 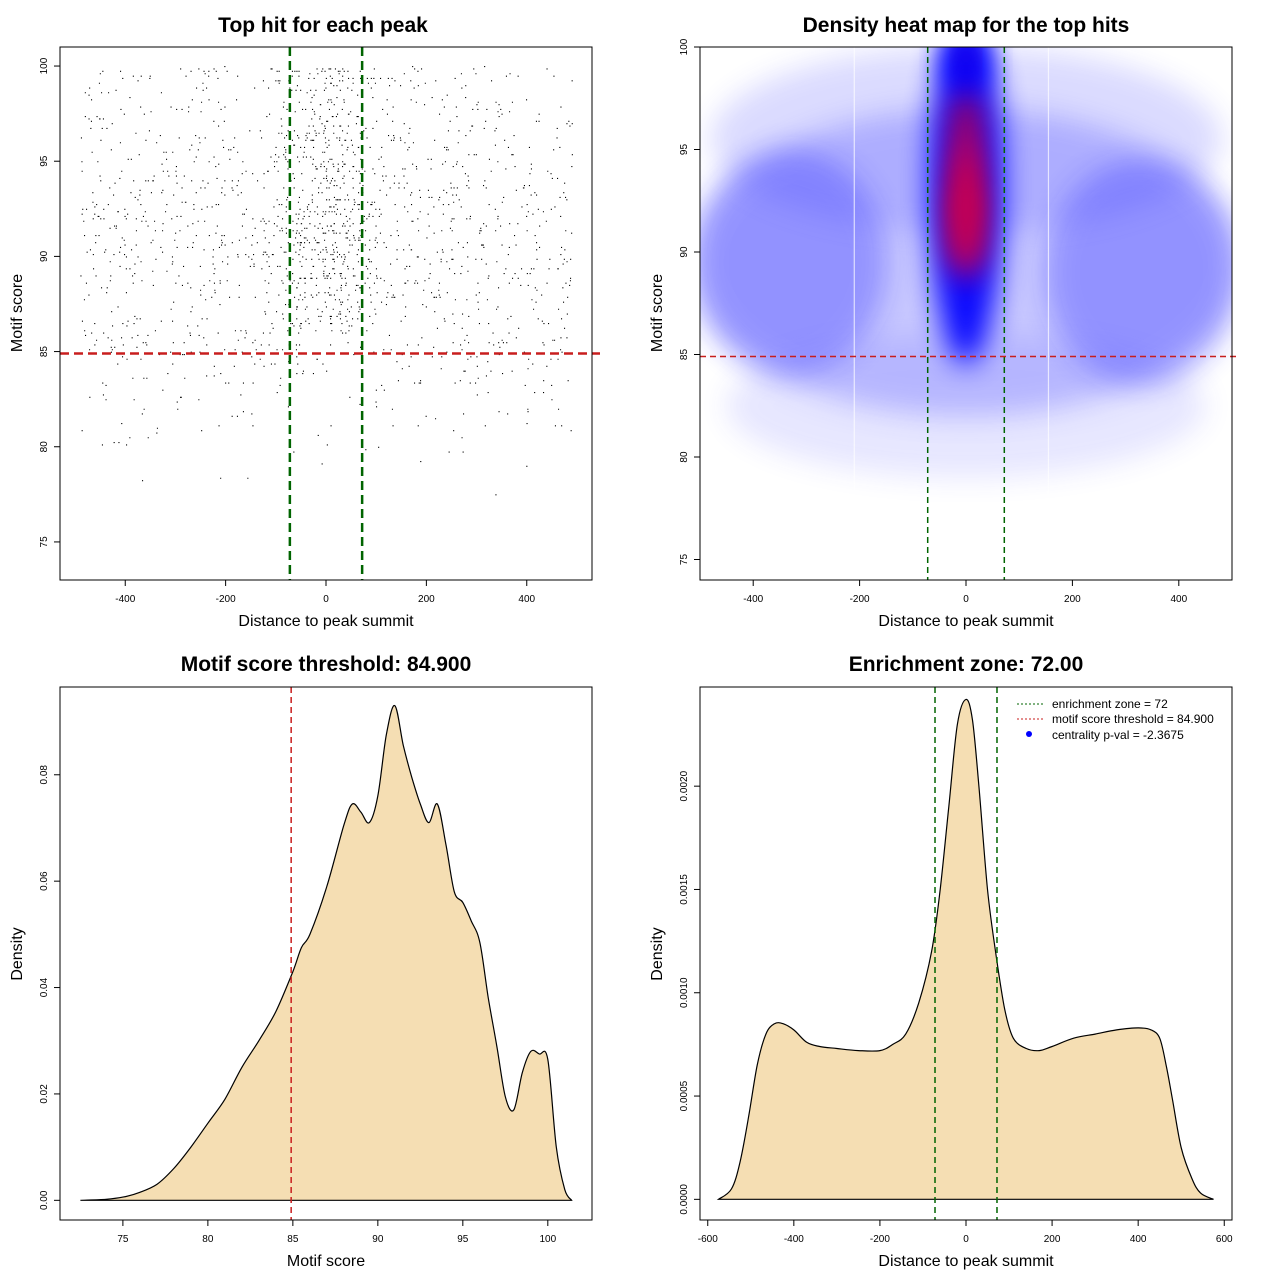 What do you see at coordinates (323, 25) in the screenshot?
I see `scatter-title: Top hit for each peak` at bounding box center [323, 25].